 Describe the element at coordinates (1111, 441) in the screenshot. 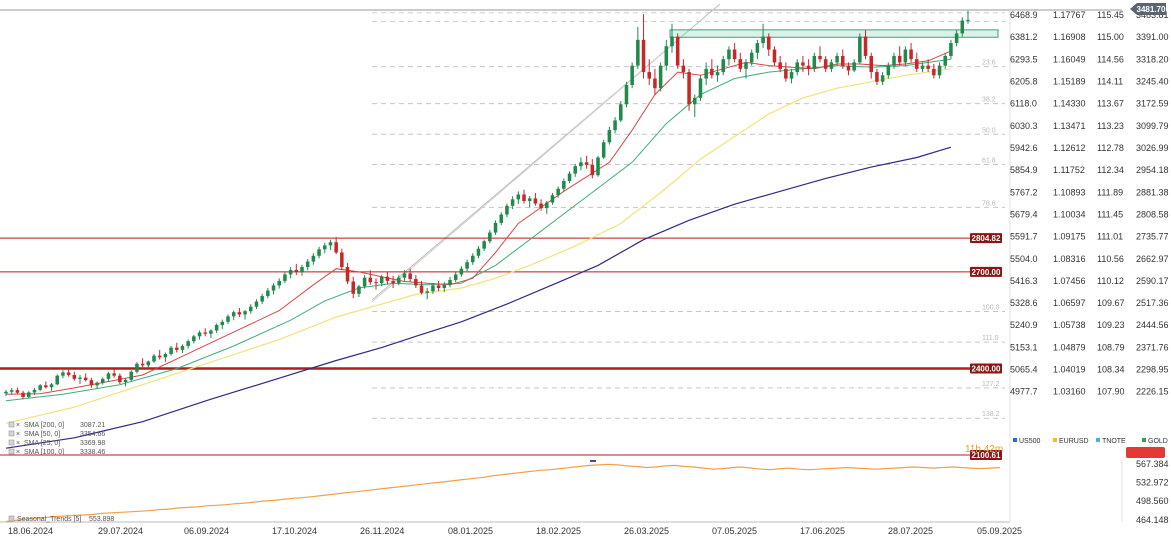

I see `scale-legend-item: TNOTE` at that location.